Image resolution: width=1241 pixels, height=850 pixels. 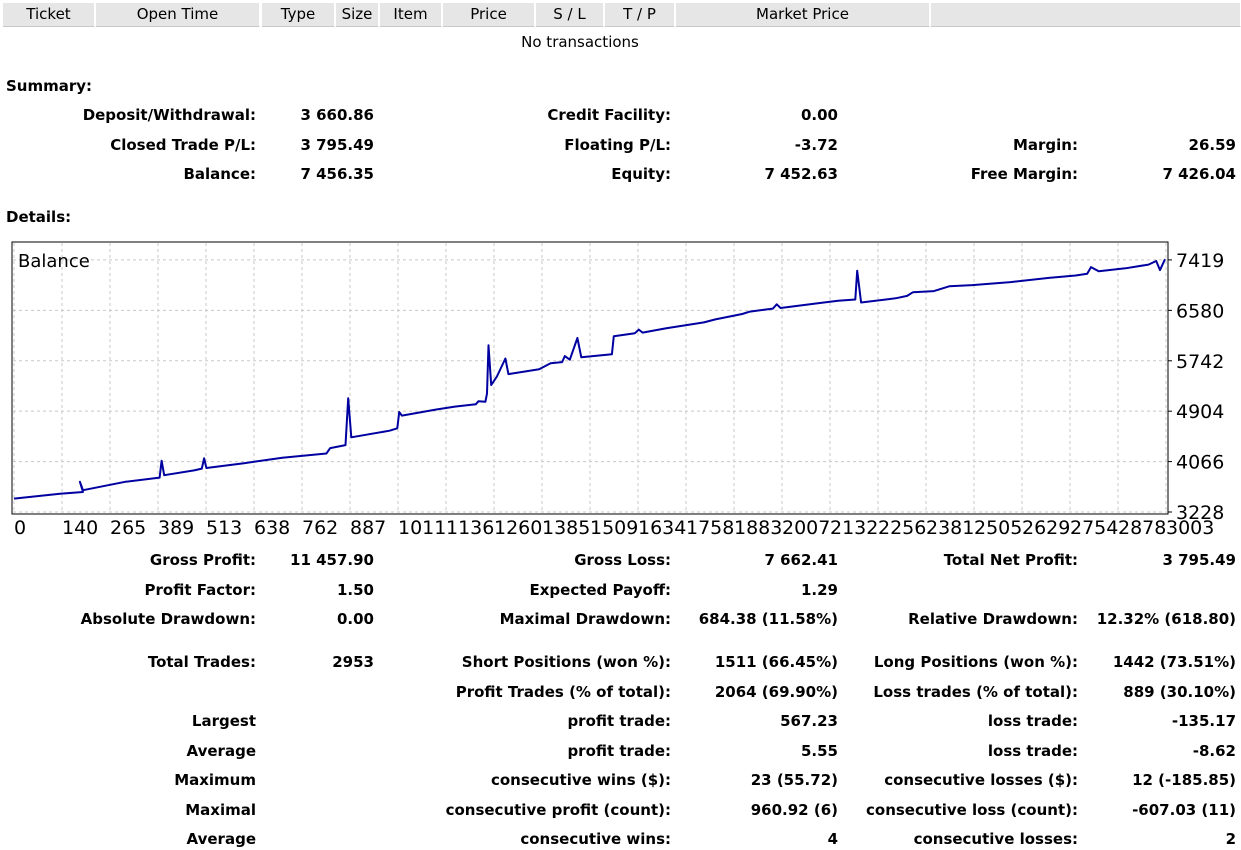 What do you see at coordinates (558, 810) in the screenshot?
I see `details-label: consecutive profit (count):` at bounding box center [558, 810].